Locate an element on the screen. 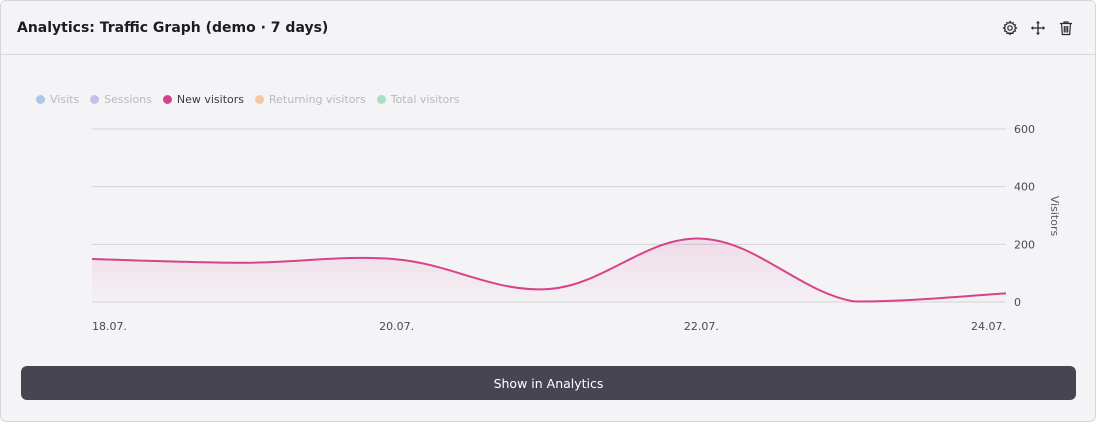 Image resolution: width=1096 pixels, height=422 pixels. widget-title: Analytics: Traffic Graph (demo · 7 days) is located at coordinates (173, 28).